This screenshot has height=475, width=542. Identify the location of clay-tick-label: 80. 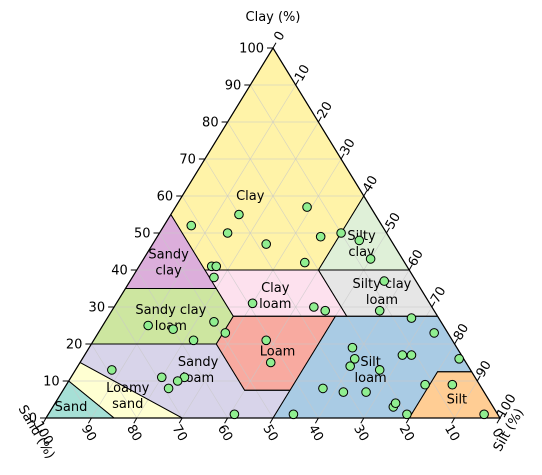
(210, 123).